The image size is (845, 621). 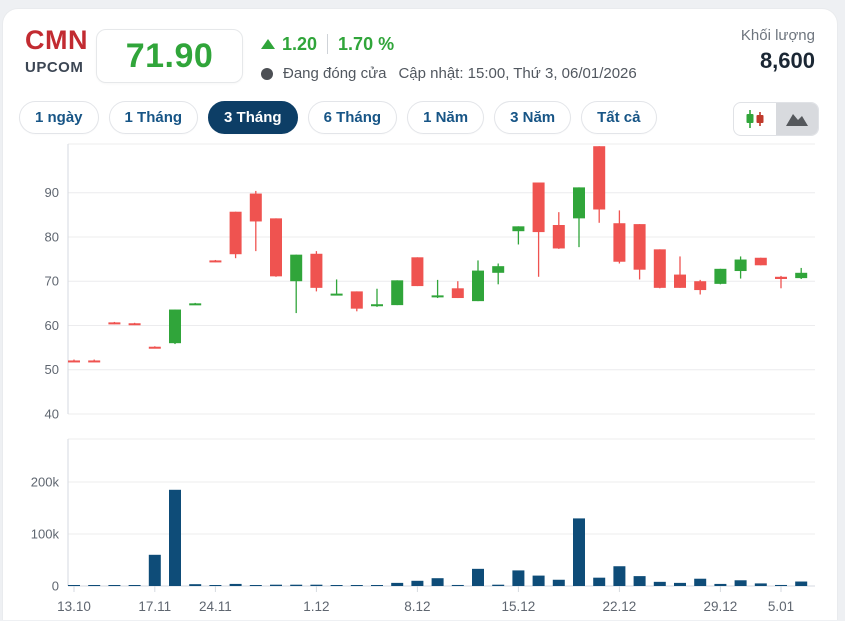 What do you see at coordinates (300, 43) in the screenshot?
I see `price-change: 1.20` at bounding box center [300, 43].